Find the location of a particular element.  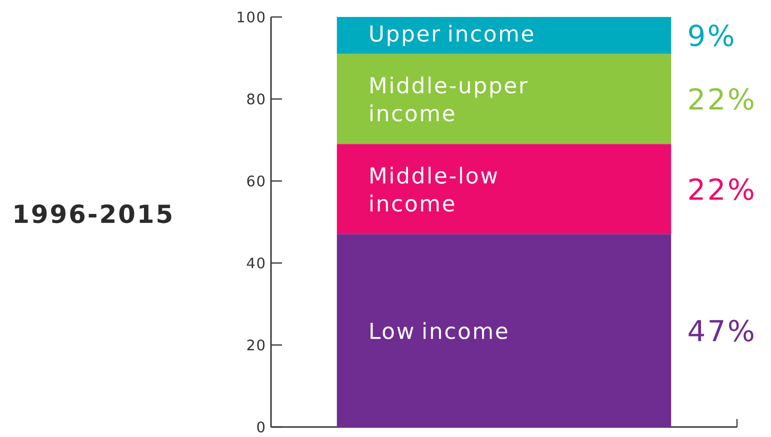

text: 1996-2015 is located at coordinates (93, 214).